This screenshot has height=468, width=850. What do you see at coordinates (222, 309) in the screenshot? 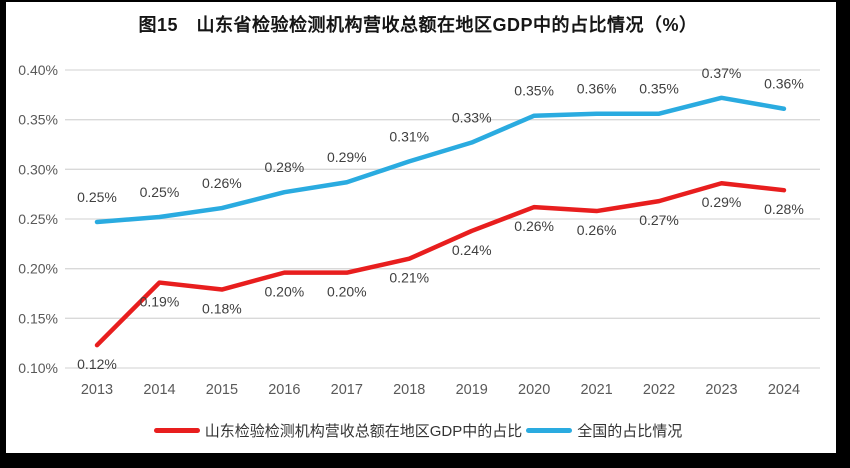
I see `data-label-shandong: 0.18%` at bounding box center [222, 309].